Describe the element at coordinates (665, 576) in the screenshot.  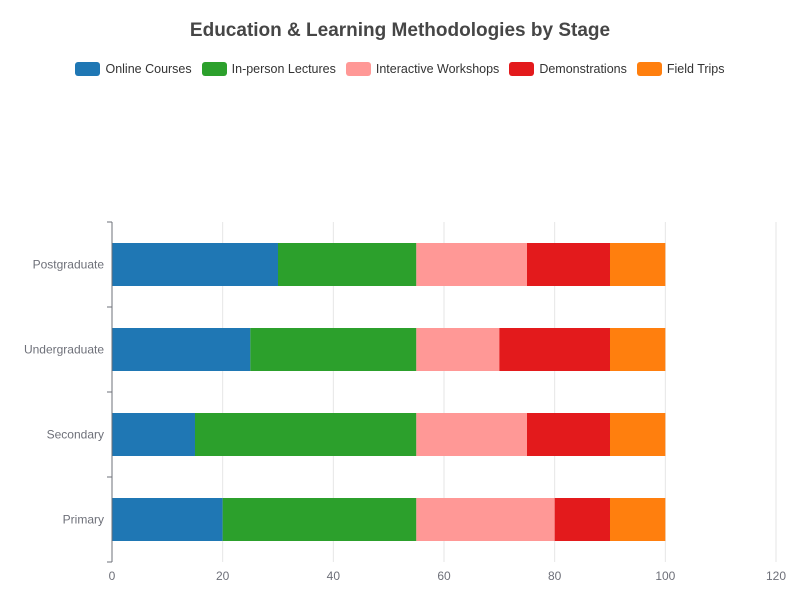
I see `x-tick-label: 100` at that location.